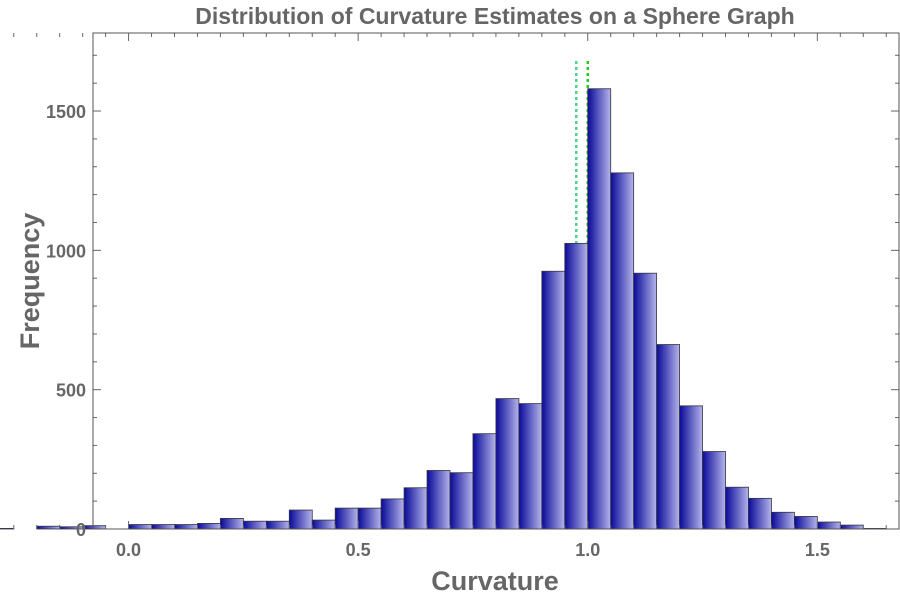 Image resolution: width=900 pixels, height=600 pixels. I want to click on x-axis-label: Curvature, so click(495, 581).